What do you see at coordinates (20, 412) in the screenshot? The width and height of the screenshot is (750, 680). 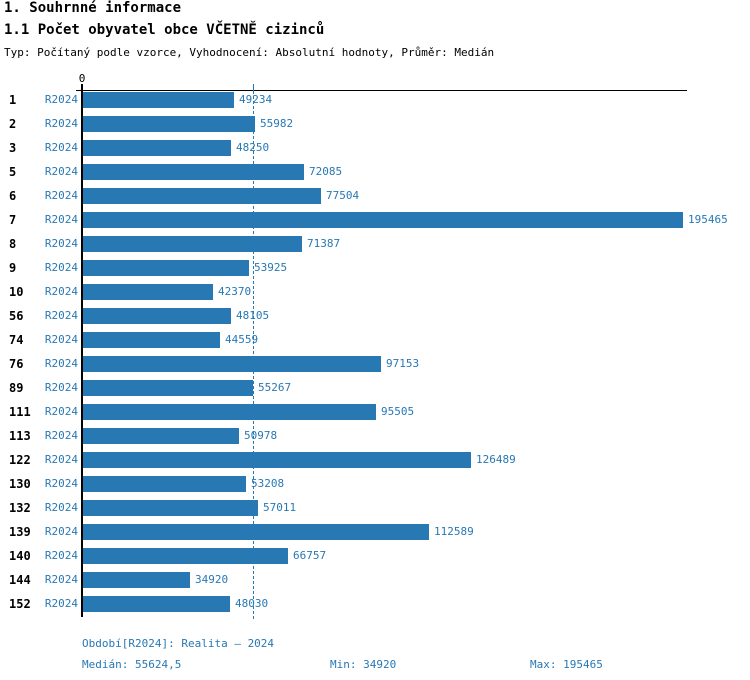 I see `row-id-label: 111` at bounding box center [20, 412].